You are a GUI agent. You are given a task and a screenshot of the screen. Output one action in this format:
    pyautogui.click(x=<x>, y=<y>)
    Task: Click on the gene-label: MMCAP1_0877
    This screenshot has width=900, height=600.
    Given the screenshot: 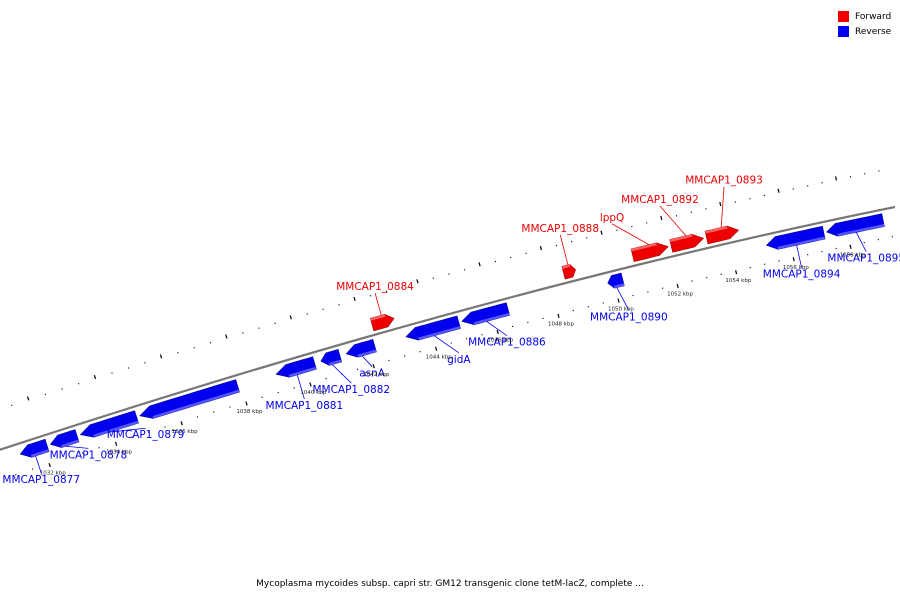 What is the action you would take?
    pyautogui.click(x=41, y=480)
    